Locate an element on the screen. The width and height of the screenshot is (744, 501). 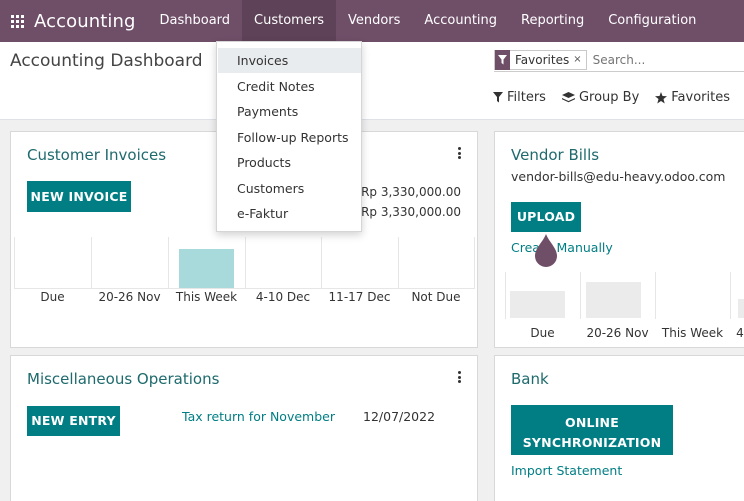
app-brand: Accounting is located at coordinates (85, 21).